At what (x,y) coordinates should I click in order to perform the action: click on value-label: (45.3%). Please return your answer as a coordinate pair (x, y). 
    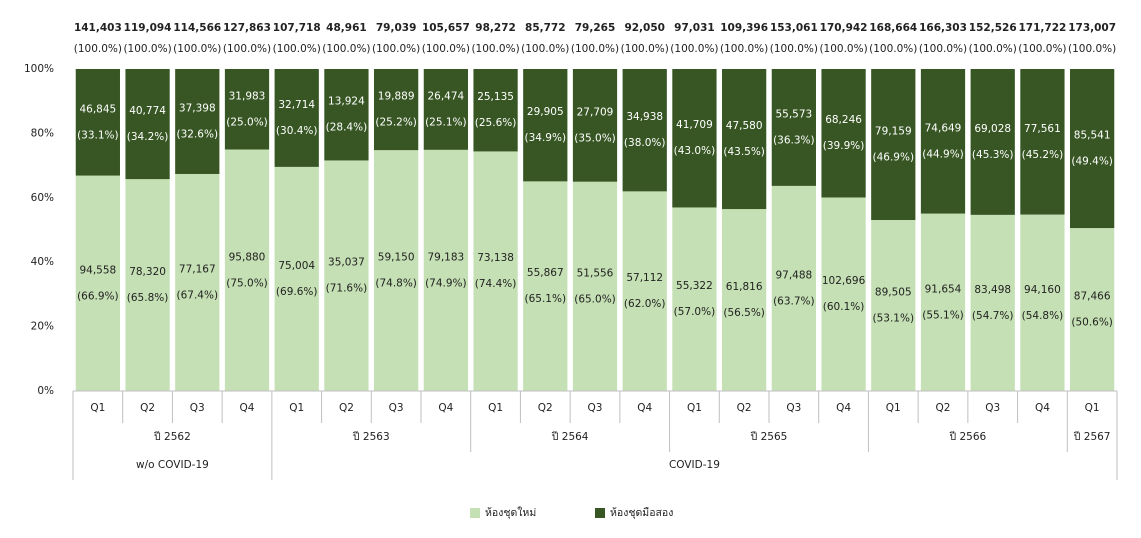
    Looking at the image, I should click on (993, 155).